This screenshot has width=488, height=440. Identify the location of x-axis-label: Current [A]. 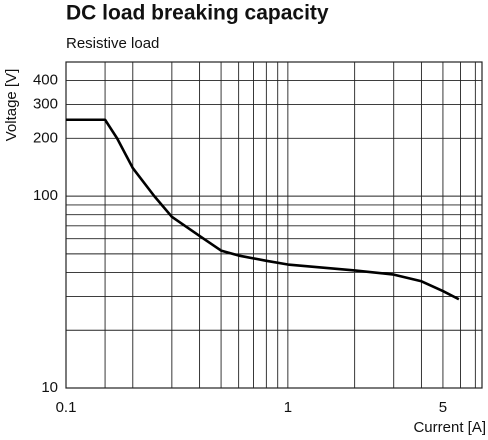
(449, 427).